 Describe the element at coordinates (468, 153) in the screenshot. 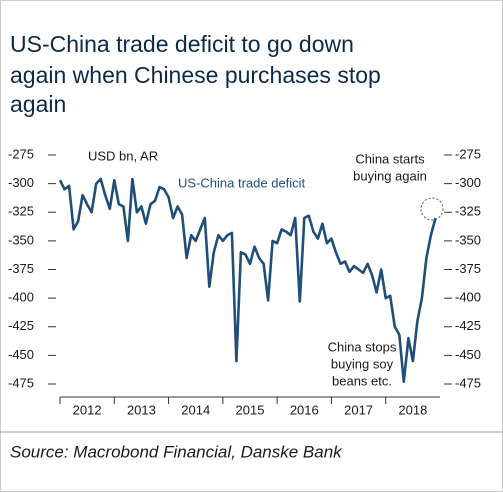

I see `y2-tick-label: -275` at that location.